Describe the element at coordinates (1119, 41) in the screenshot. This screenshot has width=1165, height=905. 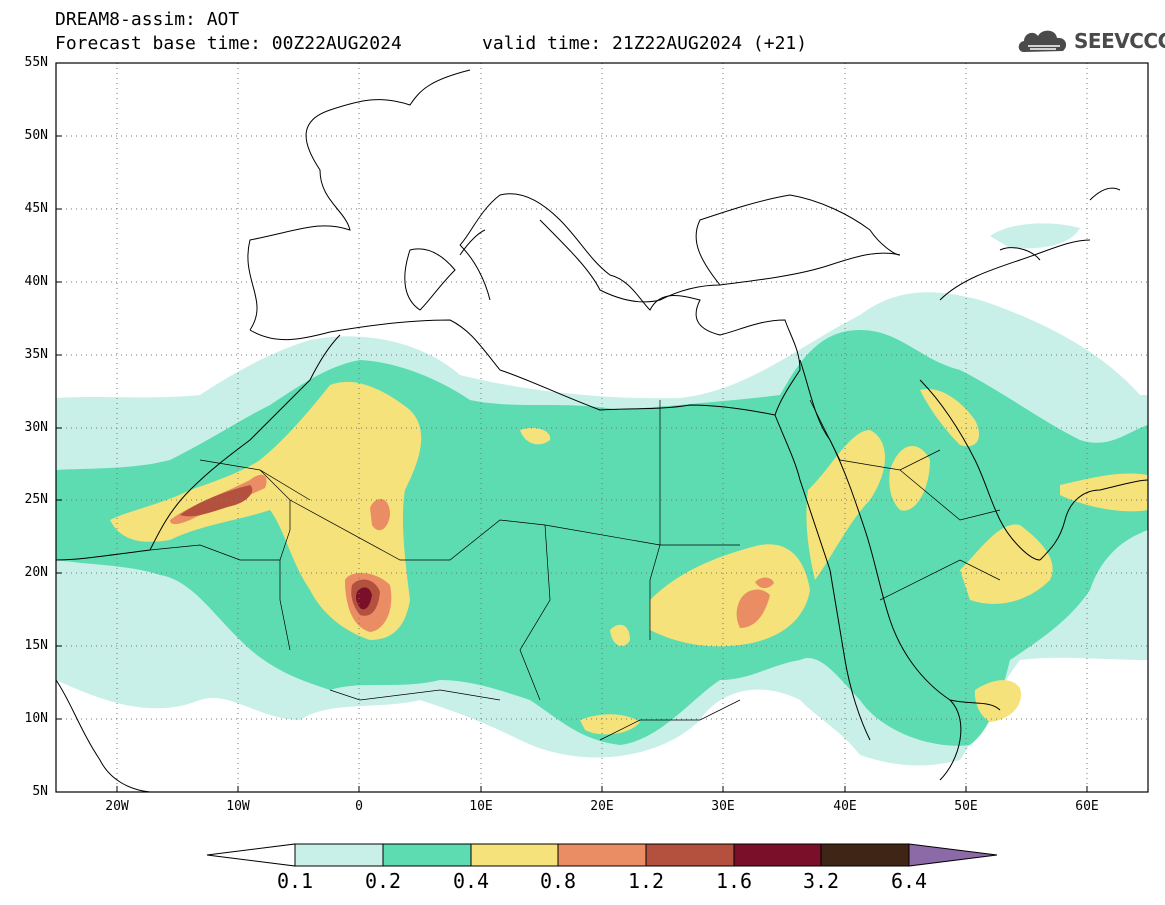
I see `logo-text: SEEVCCC` at that location.